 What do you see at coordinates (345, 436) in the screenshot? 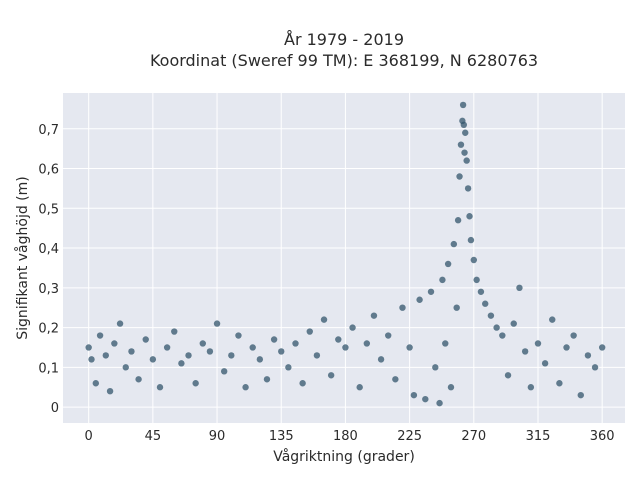
I see `x-tick-label: 180` at bounding box center [345, 436].